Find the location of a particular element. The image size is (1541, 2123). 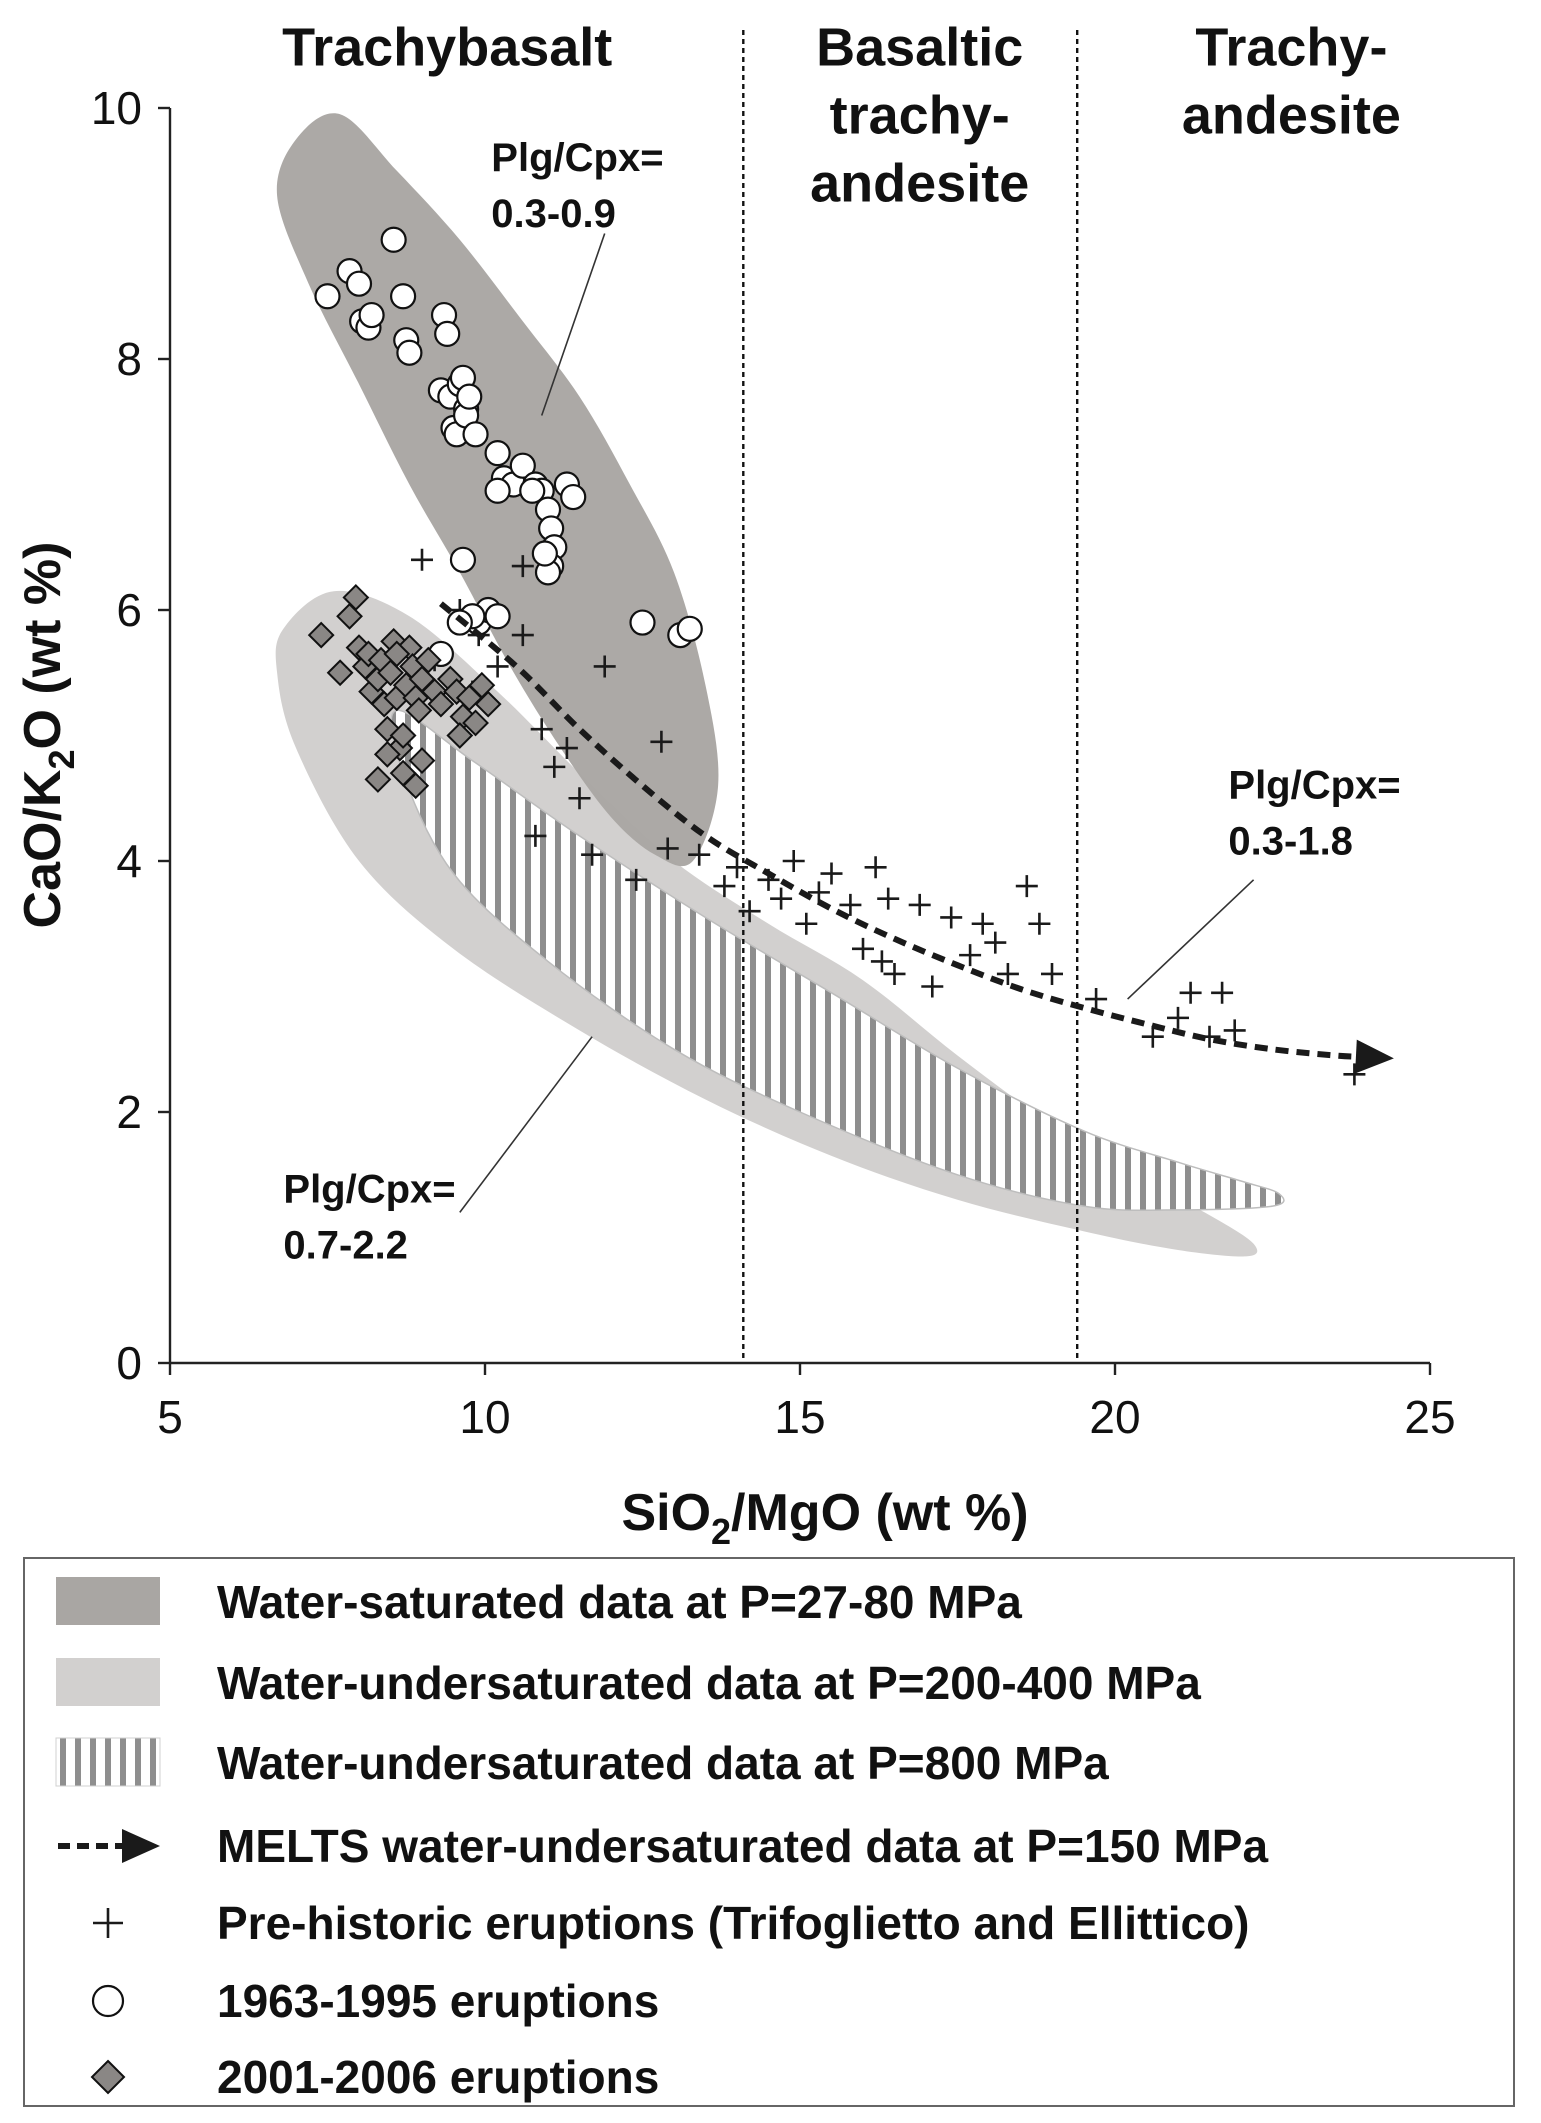

legend-swatch-diamond is located at coordinates (108, 2077).